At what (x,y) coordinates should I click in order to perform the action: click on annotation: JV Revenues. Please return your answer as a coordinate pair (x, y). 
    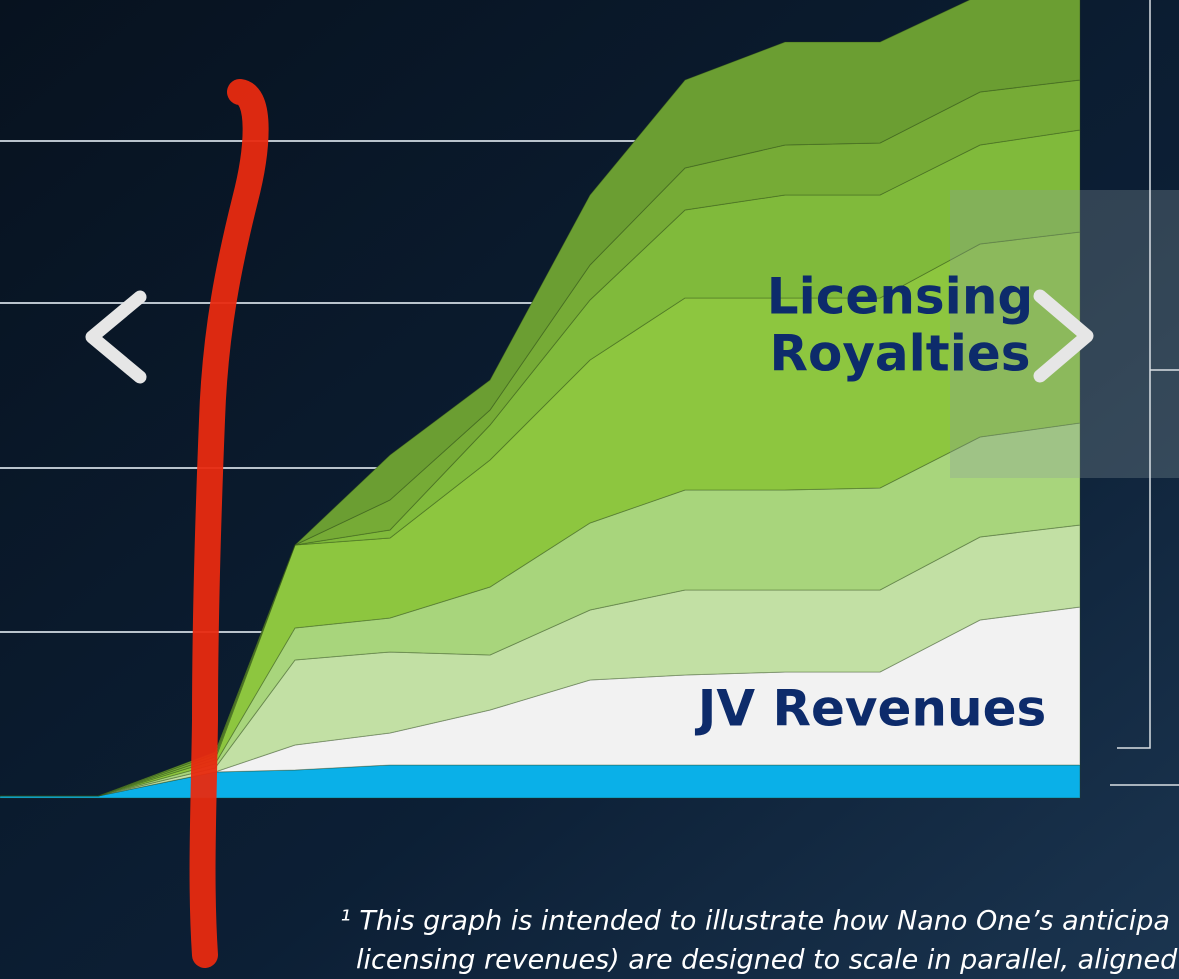
    Looking at the image, I should click on (871, 709).